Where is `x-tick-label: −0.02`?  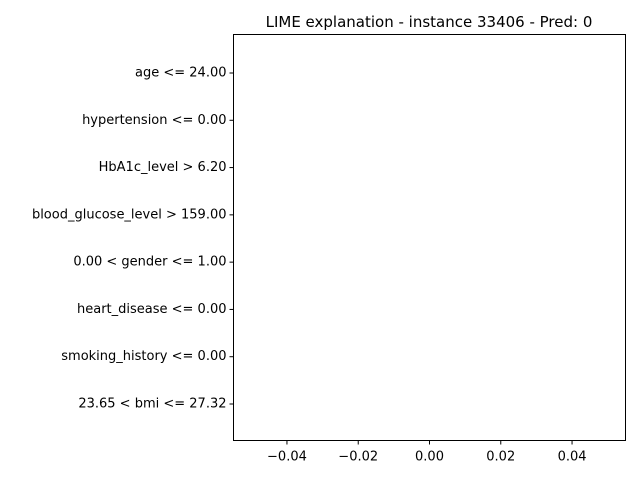 x-tick-label: −0.02 is located at coordinates (358, 457).